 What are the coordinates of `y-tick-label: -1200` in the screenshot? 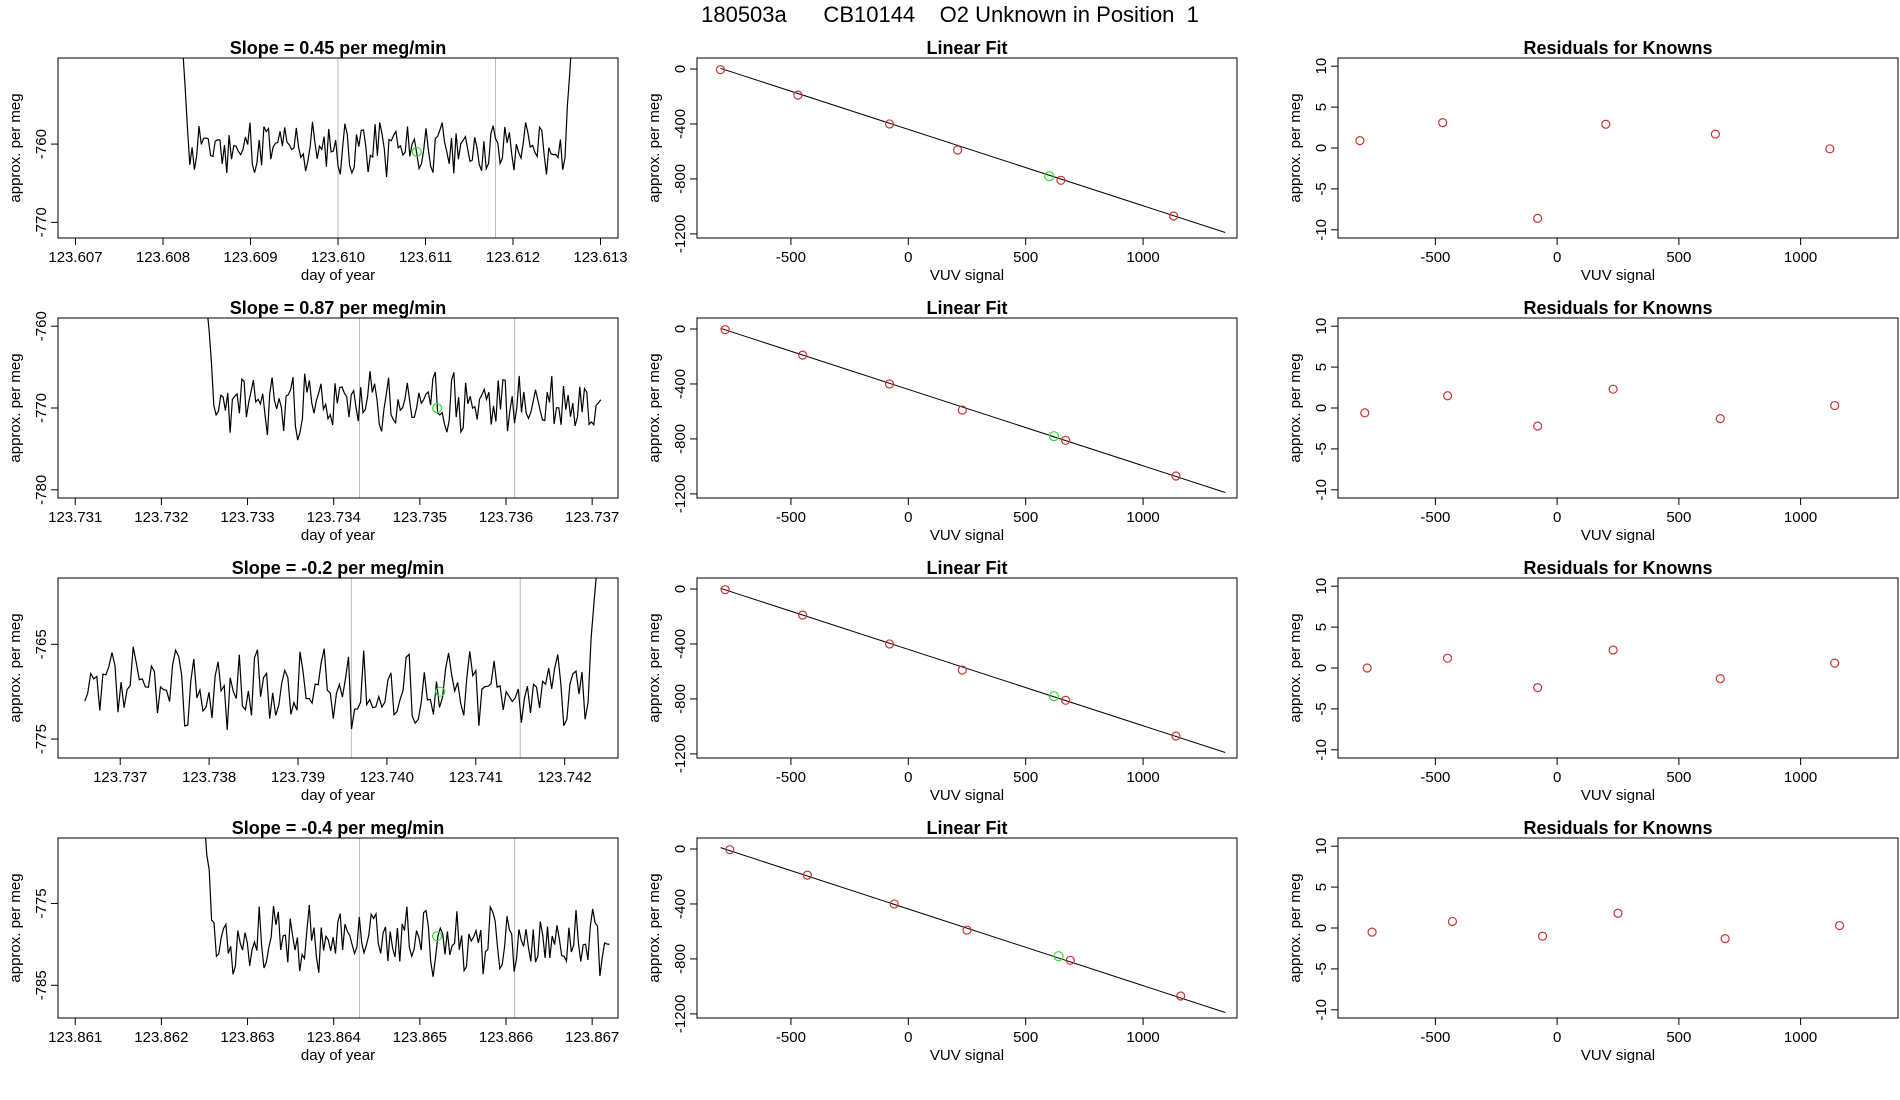 It's located at (680, 754).